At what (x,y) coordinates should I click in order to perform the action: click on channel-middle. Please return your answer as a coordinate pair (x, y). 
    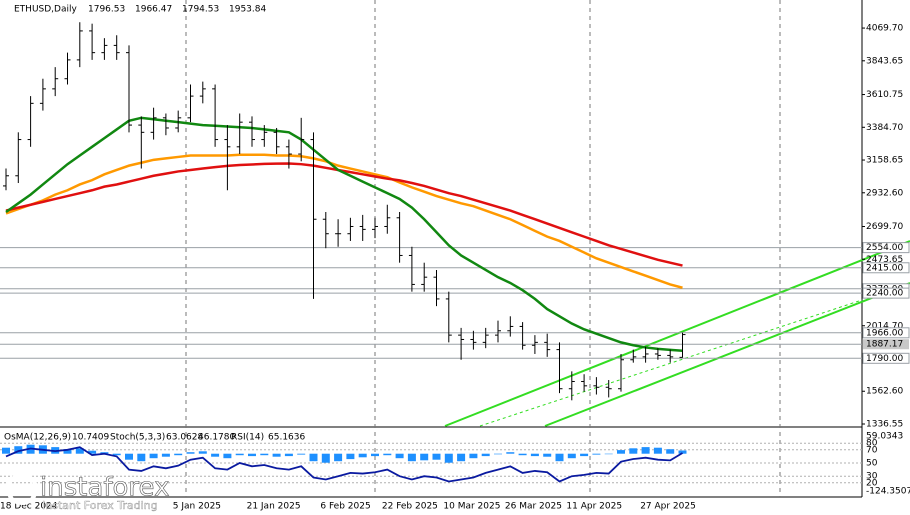
    Looking at the image, I should click on (671, 363).